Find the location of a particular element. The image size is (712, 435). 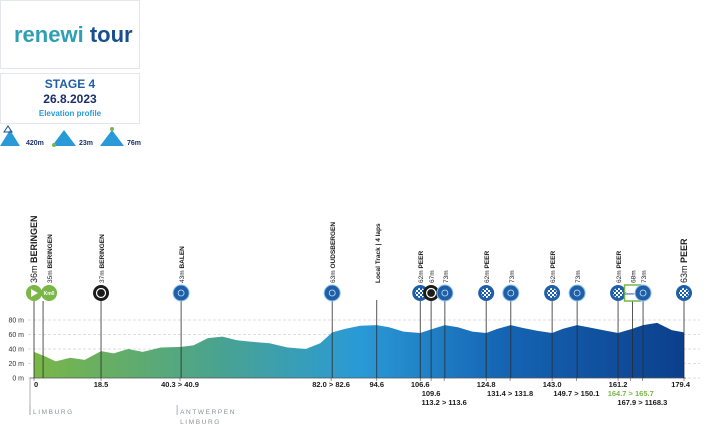

y-tick-label: 60 m is located at coordinates (16, 335).